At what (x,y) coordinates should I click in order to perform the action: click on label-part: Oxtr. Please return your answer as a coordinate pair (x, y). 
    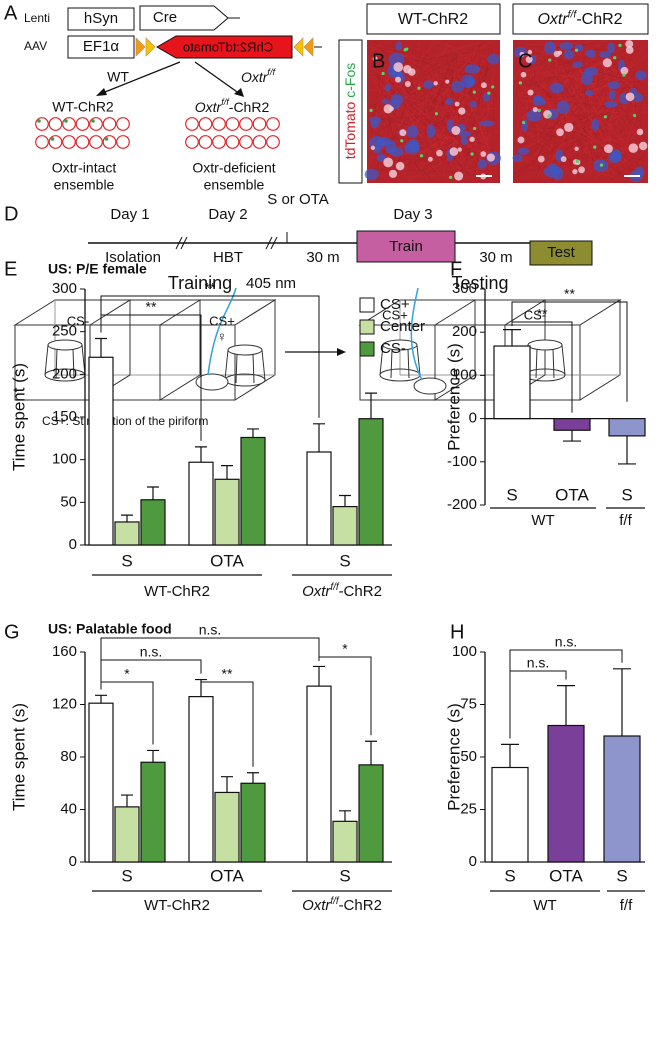
    Looking at the image, I should click on (552, 19).